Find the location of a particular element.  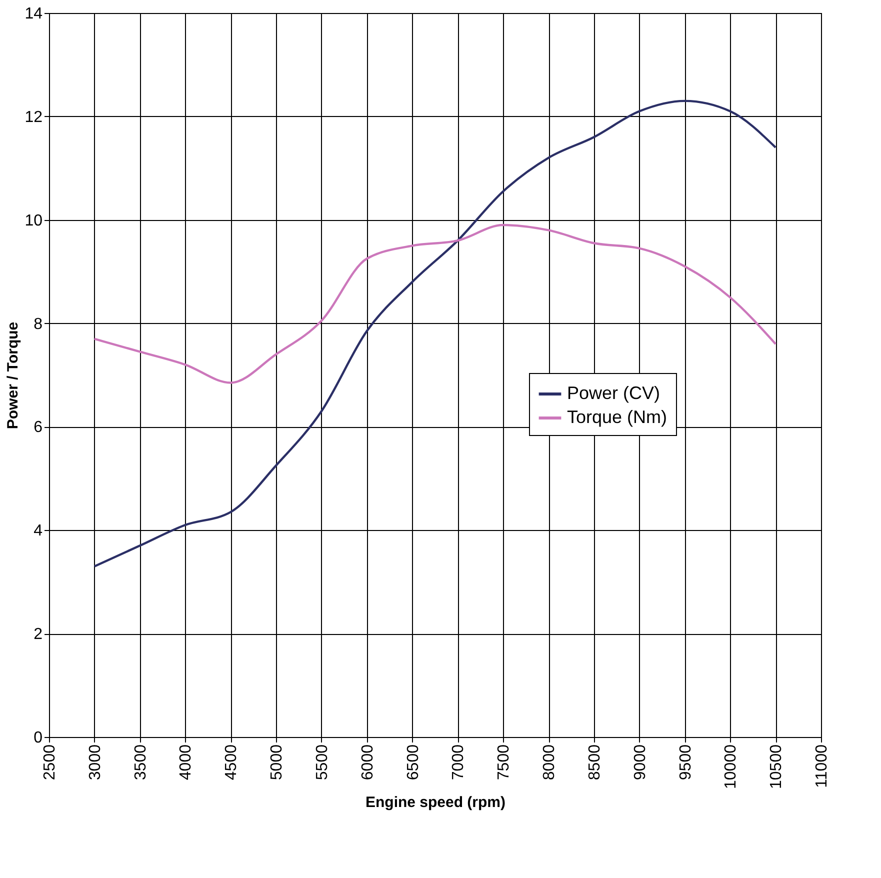

legend-label: Torque (Nm) is located at coordinates (617, 417).